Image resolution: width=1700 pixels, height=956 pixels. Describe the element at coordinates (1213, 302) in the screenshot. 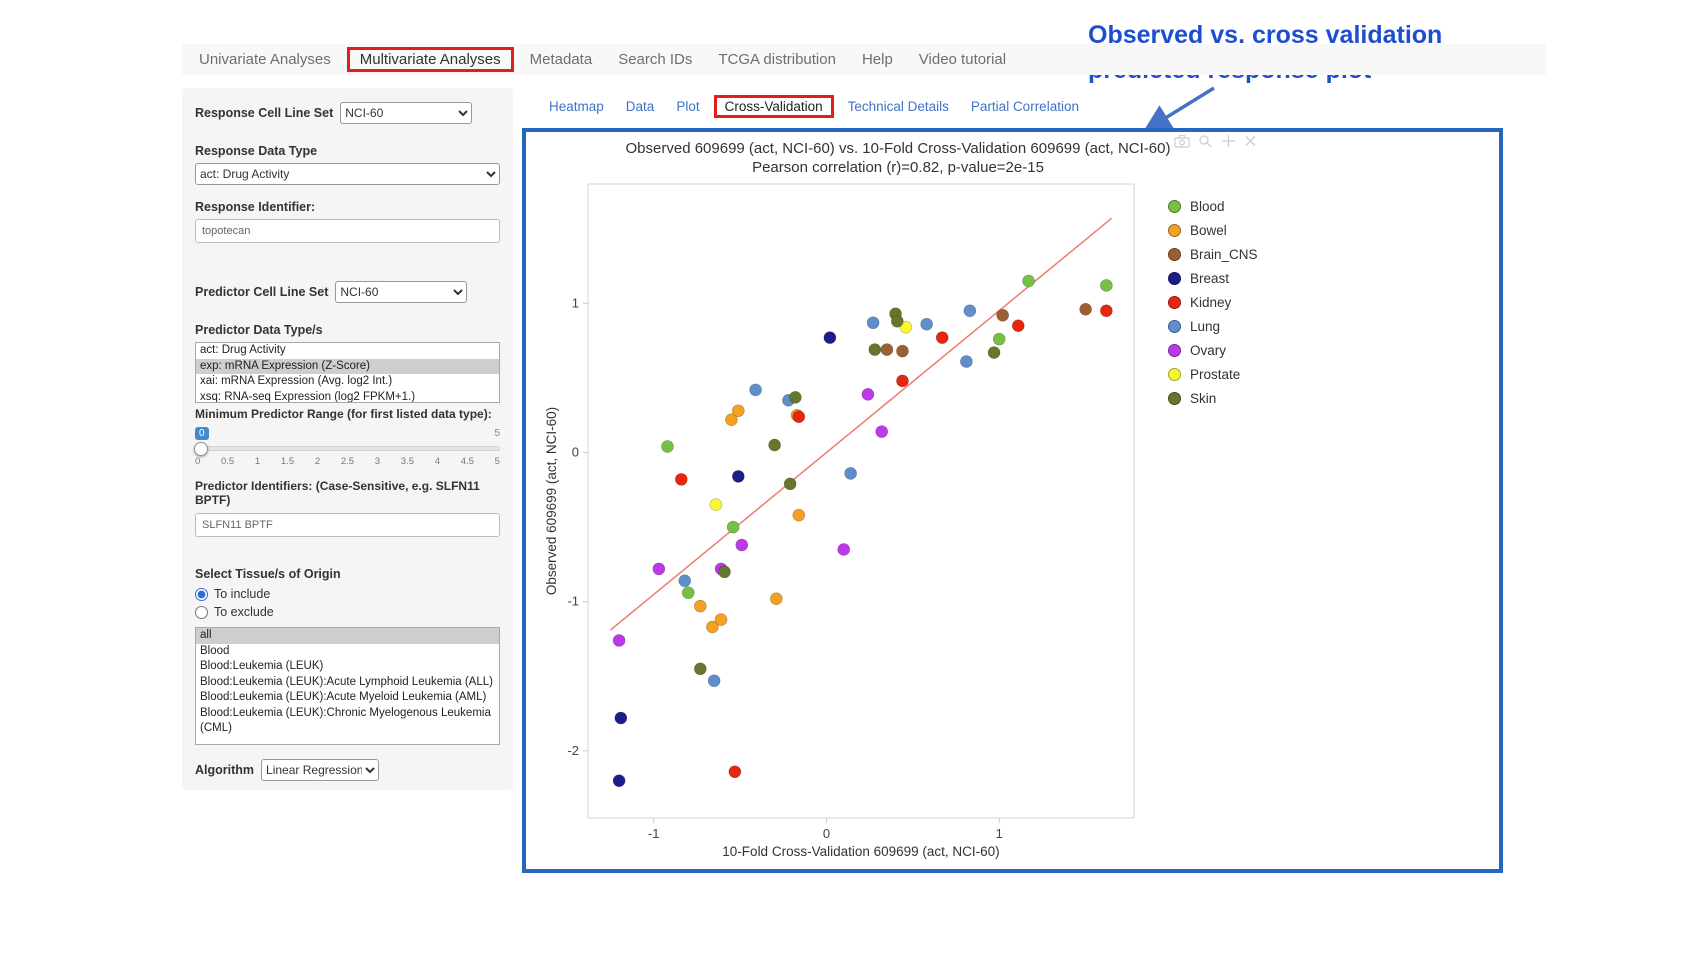

I see `legend-item-Kidney: Kidney` at that location.